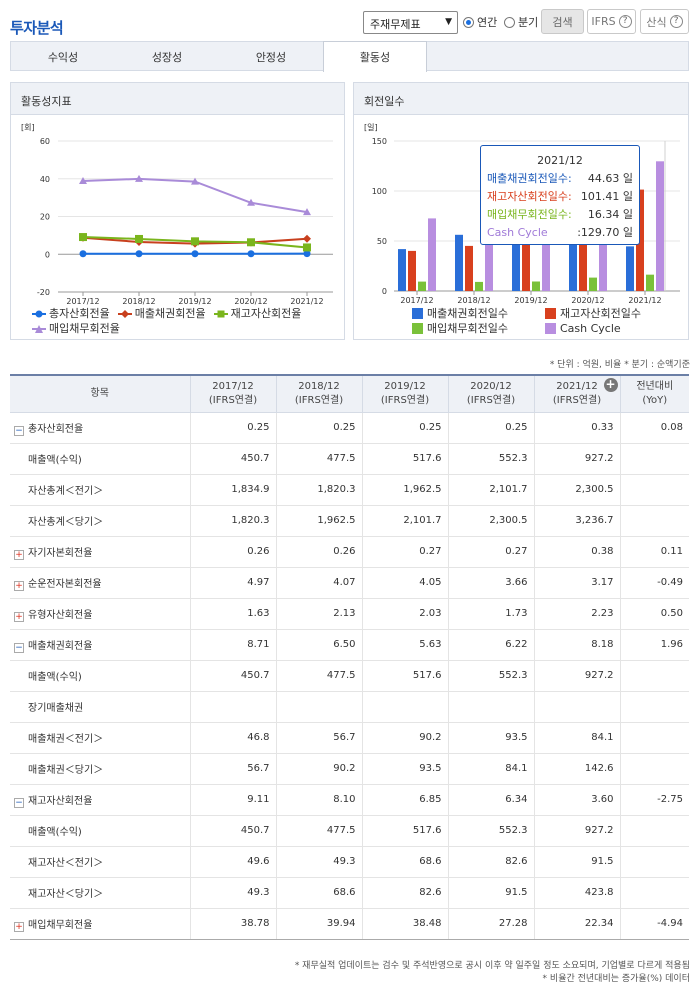 The height and width of the screenshot is (987, 698). What do you see at coordinates (410, 22) in the screenshot?
I see `statement-type-select: 주재무제표 ▼` at bounding box center [410, 22].